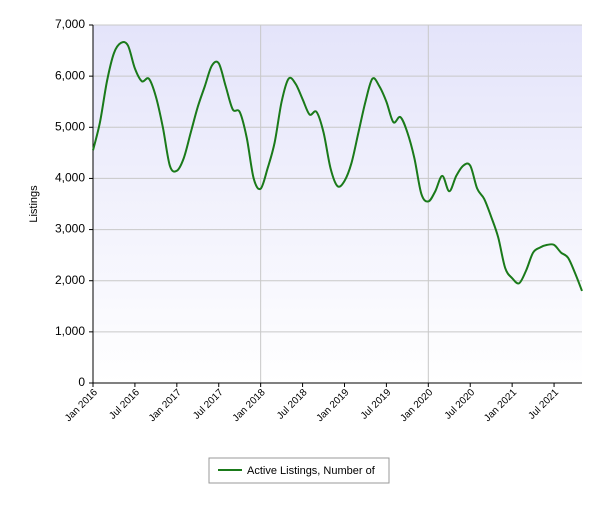 The width and height of the screenshot is (600, 505). Describe the element at coordinates (165, 405) in the screenshot. I see `x-tick-label: Jan 2017` at that location.